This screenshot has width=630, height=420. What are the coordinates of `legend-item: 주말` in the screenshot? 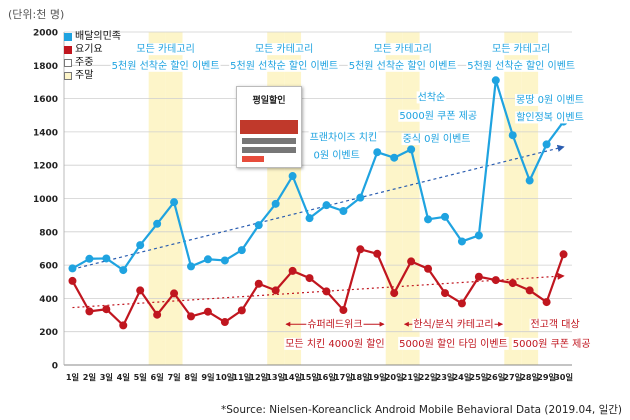 It's located at (92, 75).